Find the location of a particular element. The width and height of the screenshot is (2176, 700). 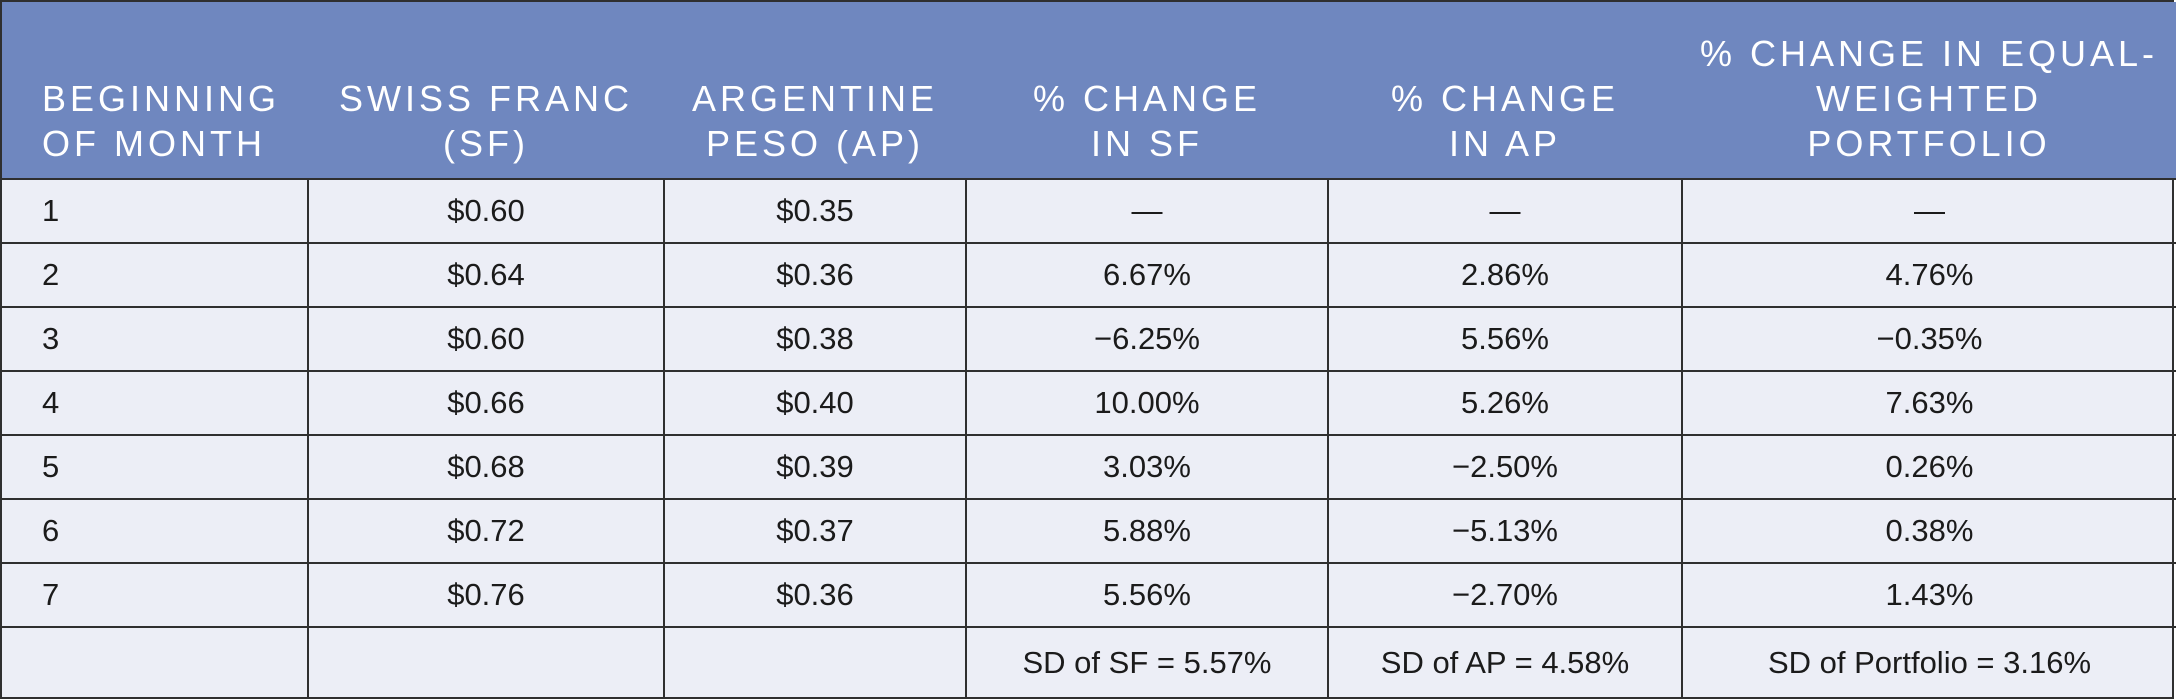

header-pct-change-sf: % CHANGE IN SF is located at coordinates (1147, 91).